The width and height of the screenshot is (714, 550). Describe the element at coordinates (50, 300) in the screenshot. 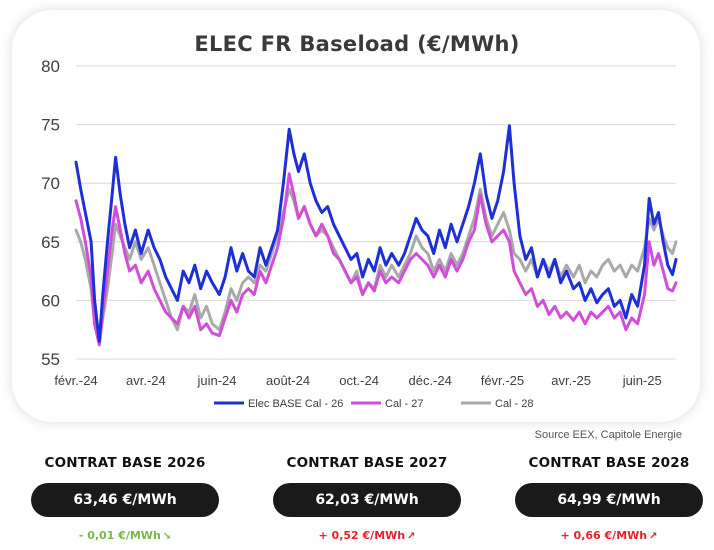

I see `y-tick-label: 60` at that location.